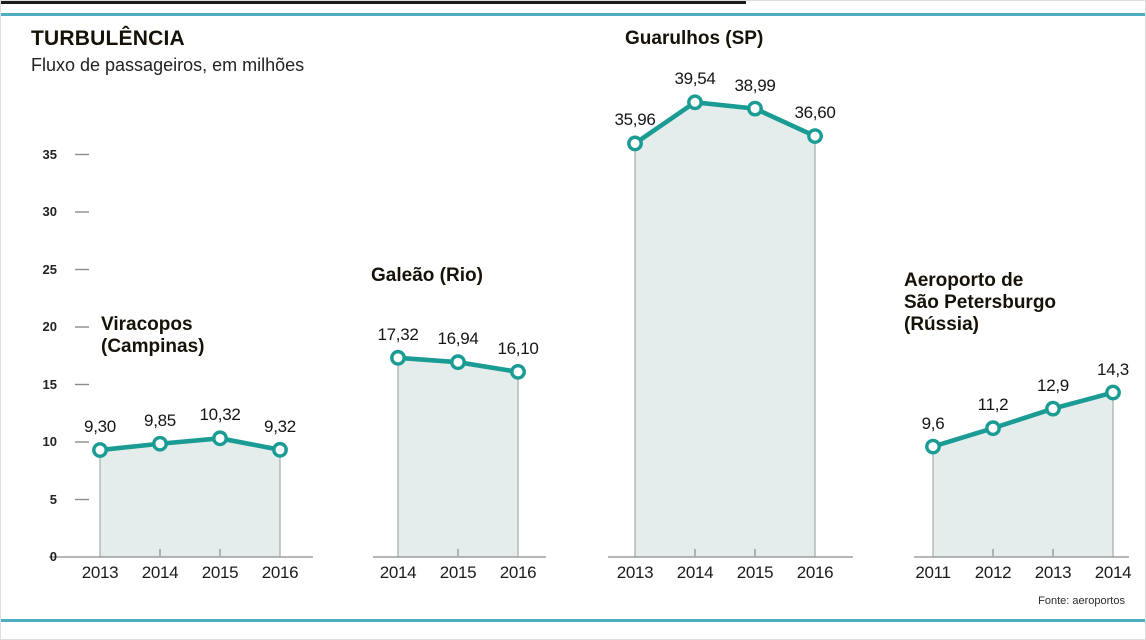 The image size is (1146, 640). What do you see at coordinates (280, 426) in the screenshot?
I see `value-label: 9,32` at bounding box center [280, 426].